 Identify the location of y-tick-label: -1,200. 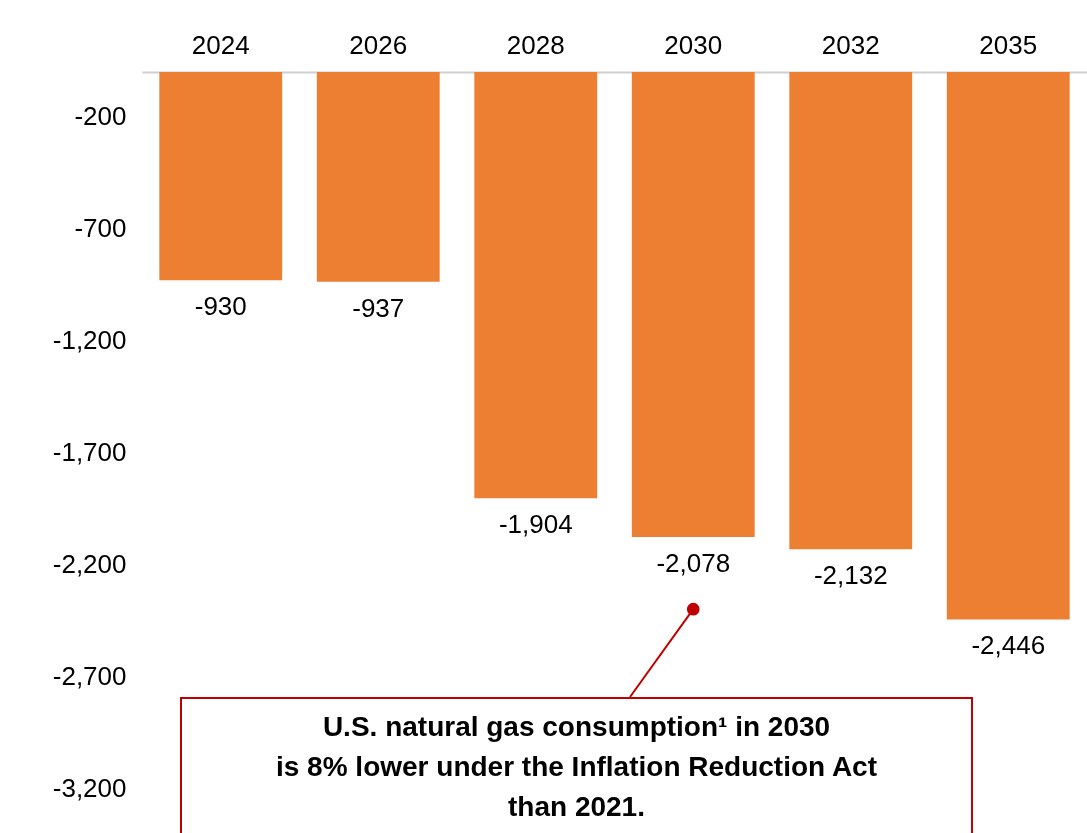
(89, 340).